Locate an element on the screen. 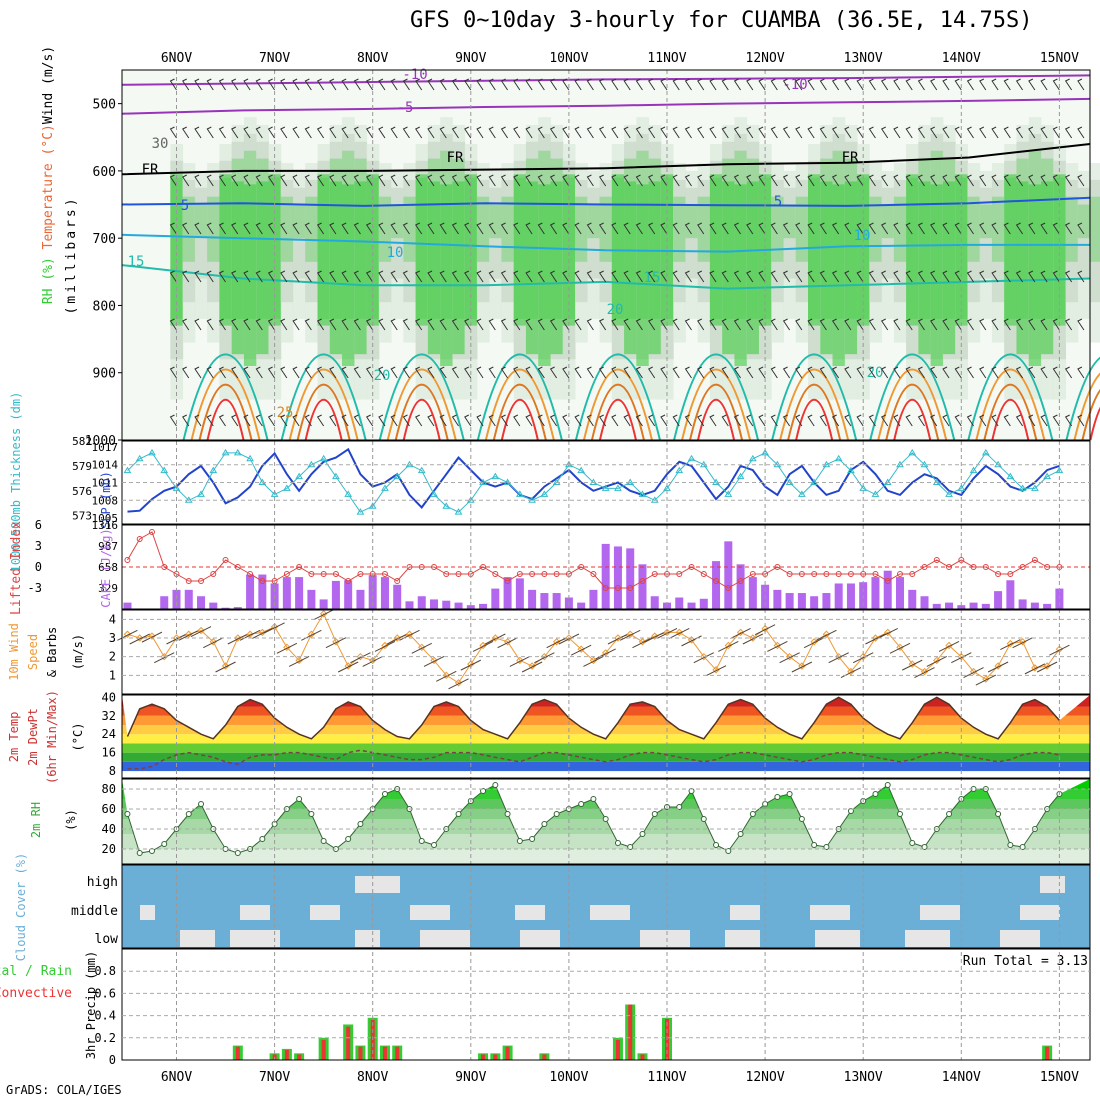 The height and width of the screenshot is (1100, 1100). contour-label: 5 is located at coordinates (778, 202).